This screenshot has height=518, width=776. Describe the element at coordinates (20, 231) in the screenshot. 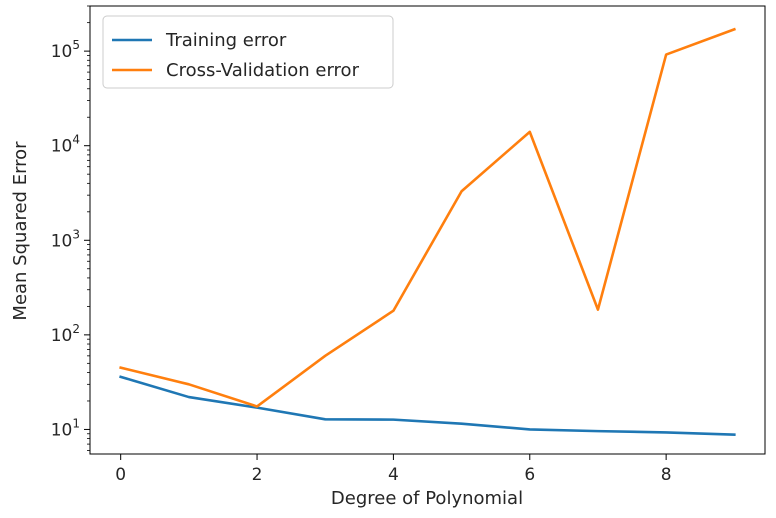

I see `y-axis-label: Mean Squared Error` at that location.